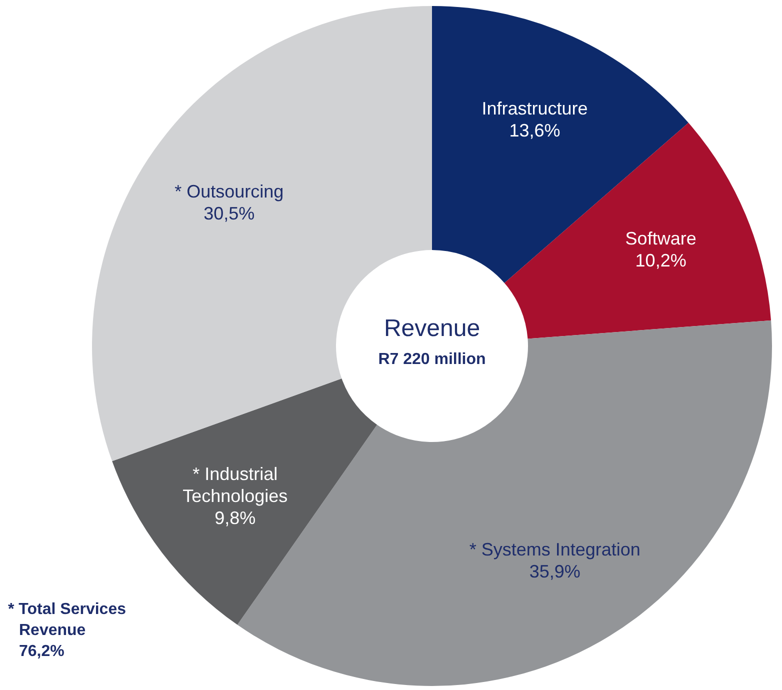 The width and height of the screenshot is (782, 690). What do you see at coordinates (229, 213) in the screenshot?
I see `data-label: 30,5%` at bounding box center [229, 213].